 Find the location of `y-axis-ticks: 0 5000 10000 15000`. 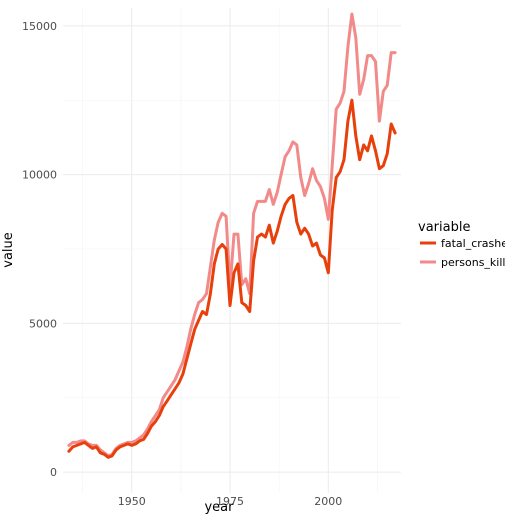

y-axis-ticks: 0 5000 10000 15000 is located at coordinates (39, 249).